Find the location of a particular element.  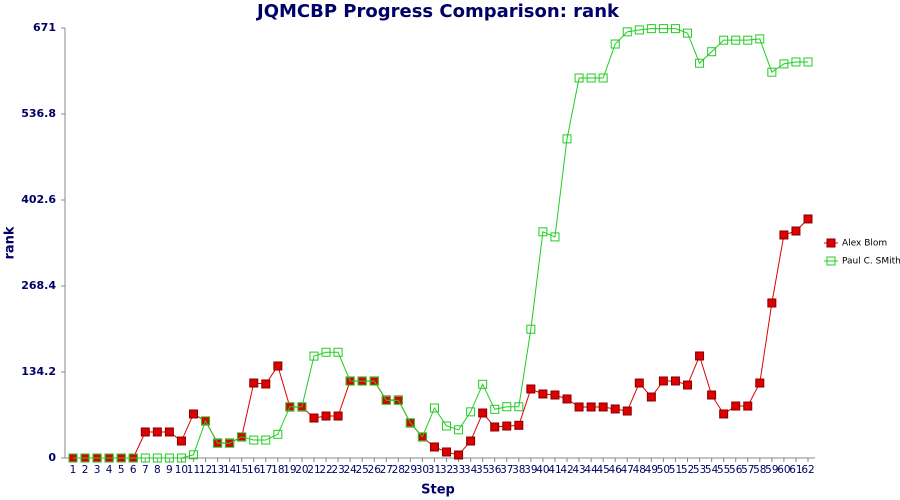

x-tick-label: 32 is located at coordinates (446, 470).